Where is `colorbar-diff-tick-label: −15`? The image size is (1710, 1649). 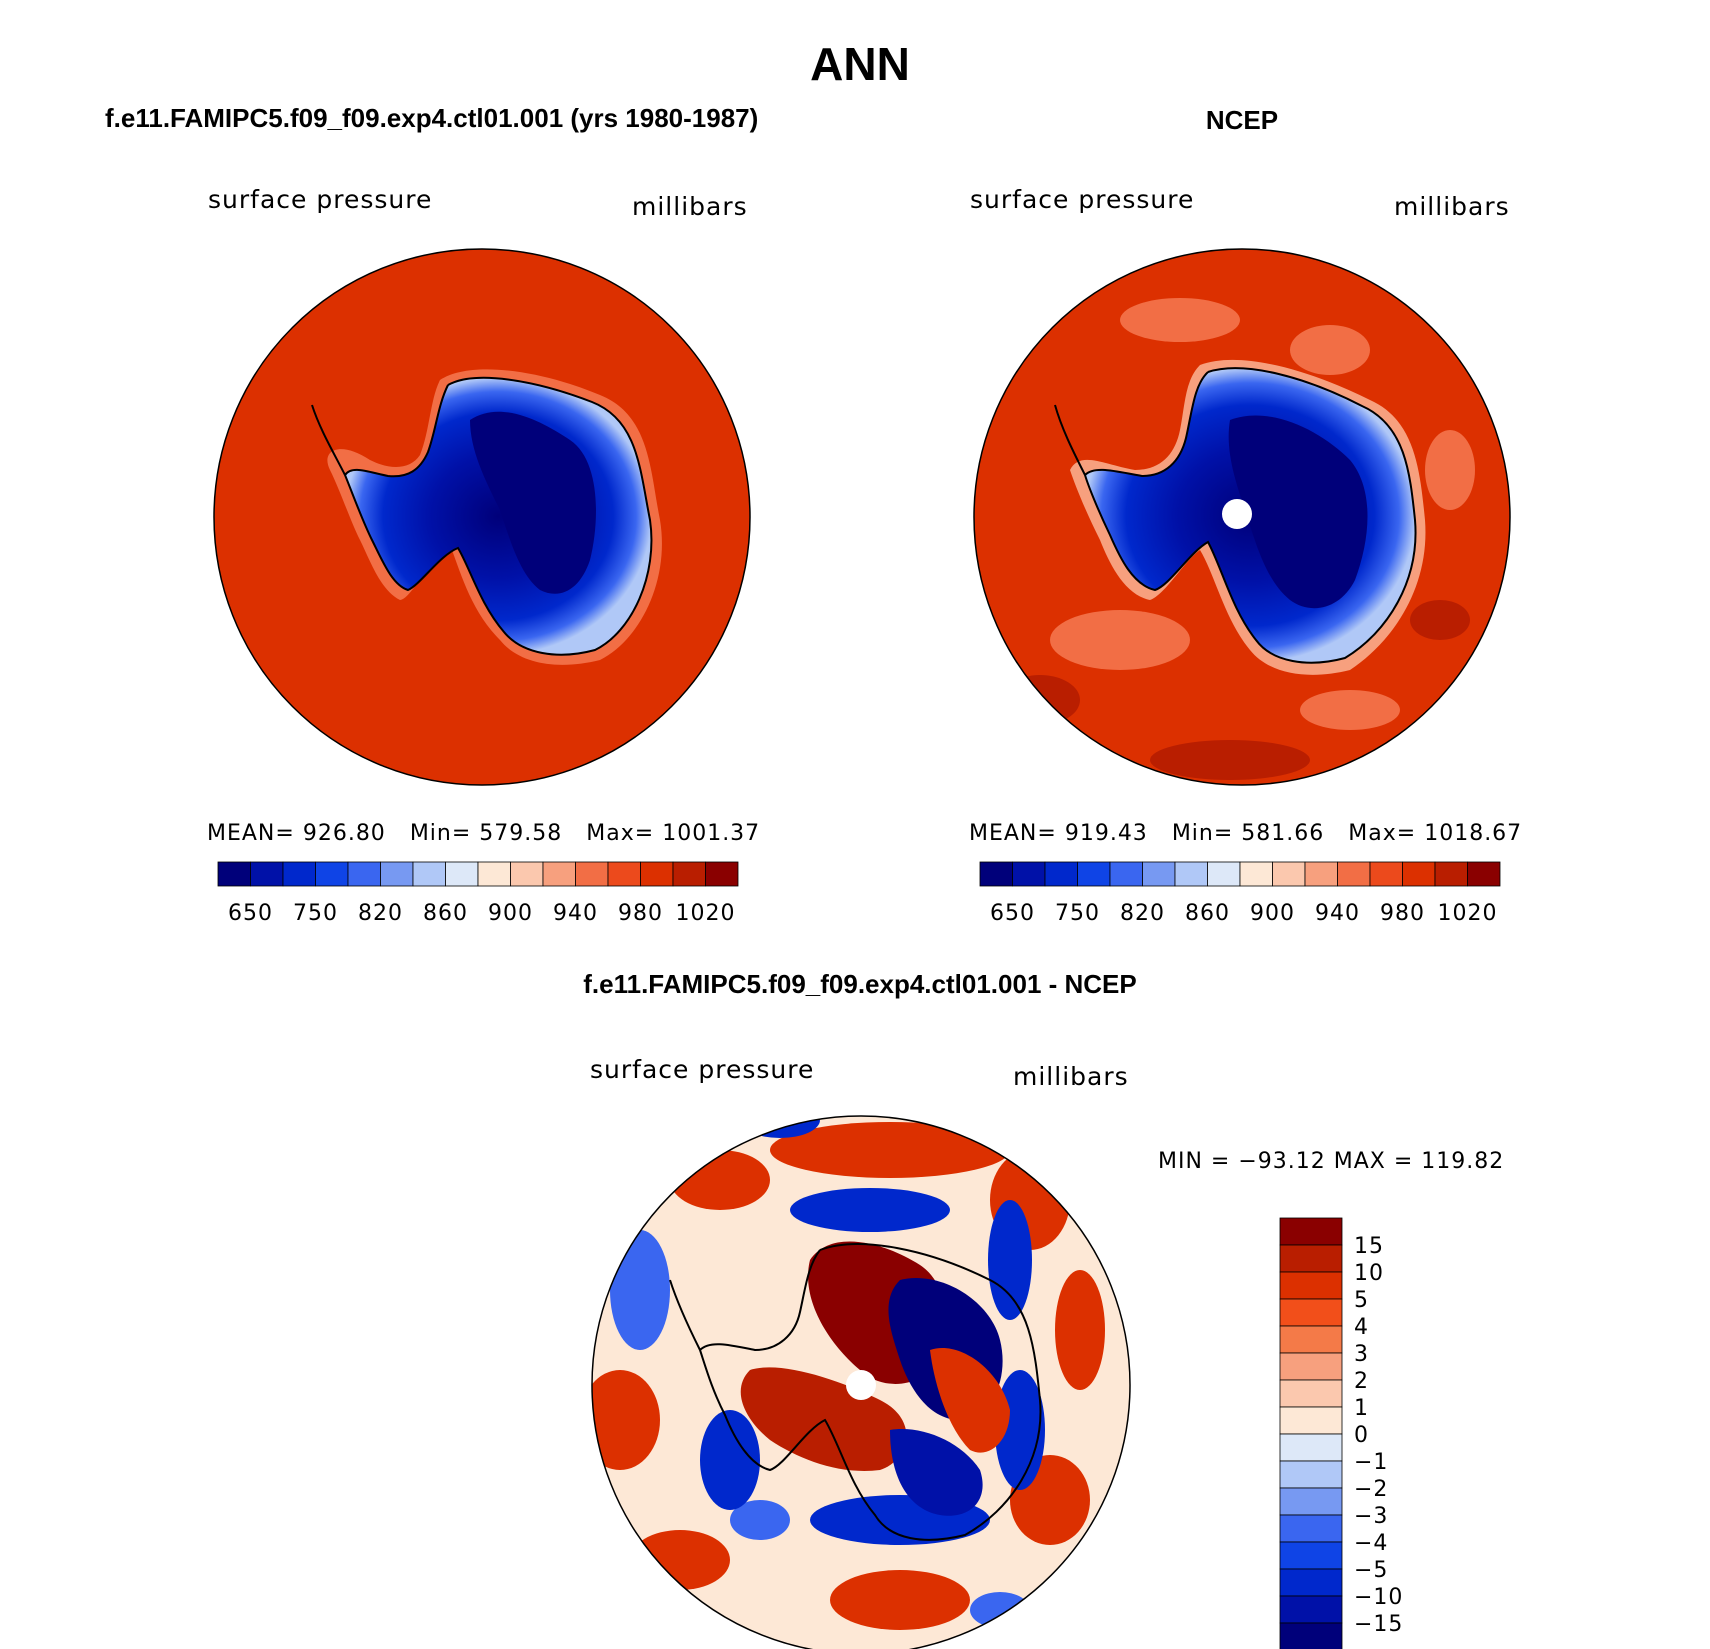 colorbar-diff-tick-label: −15 is located at coordinates (1378, 1624).